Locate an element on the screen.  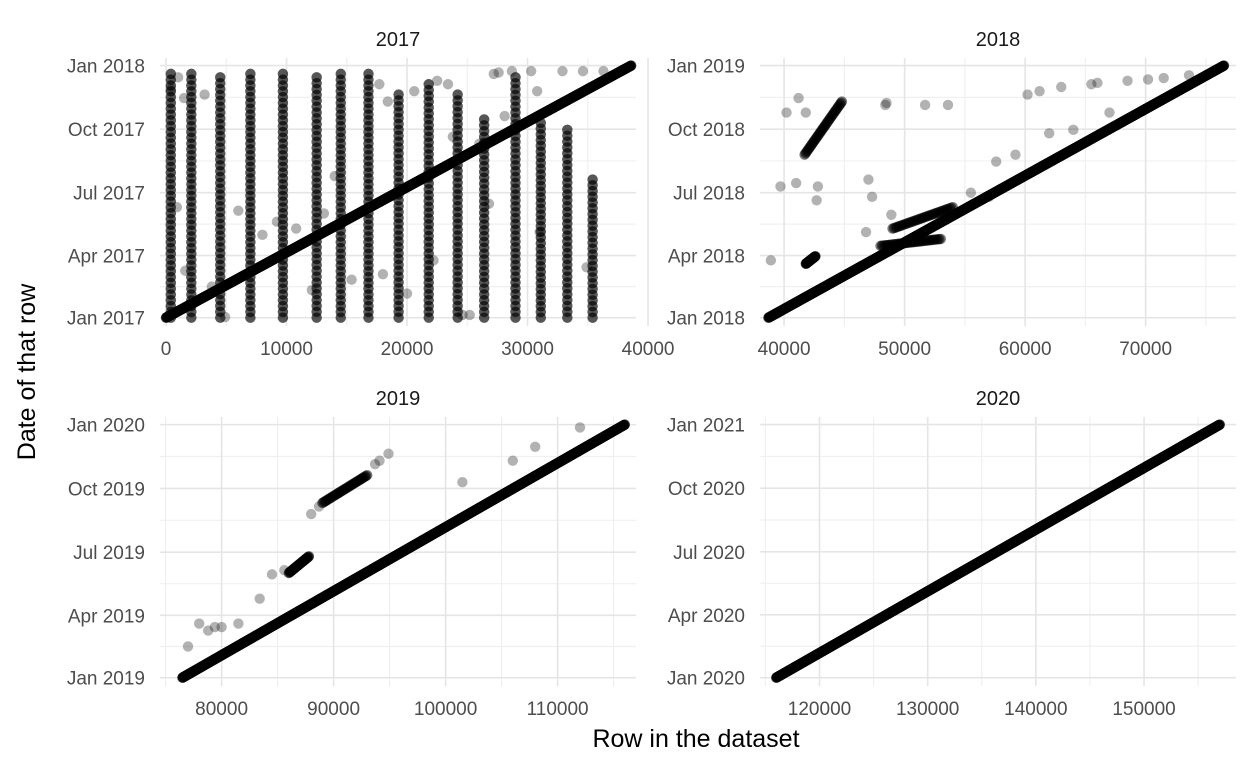
x-tick-label: 70000 is located at coordinates (1145, 349).